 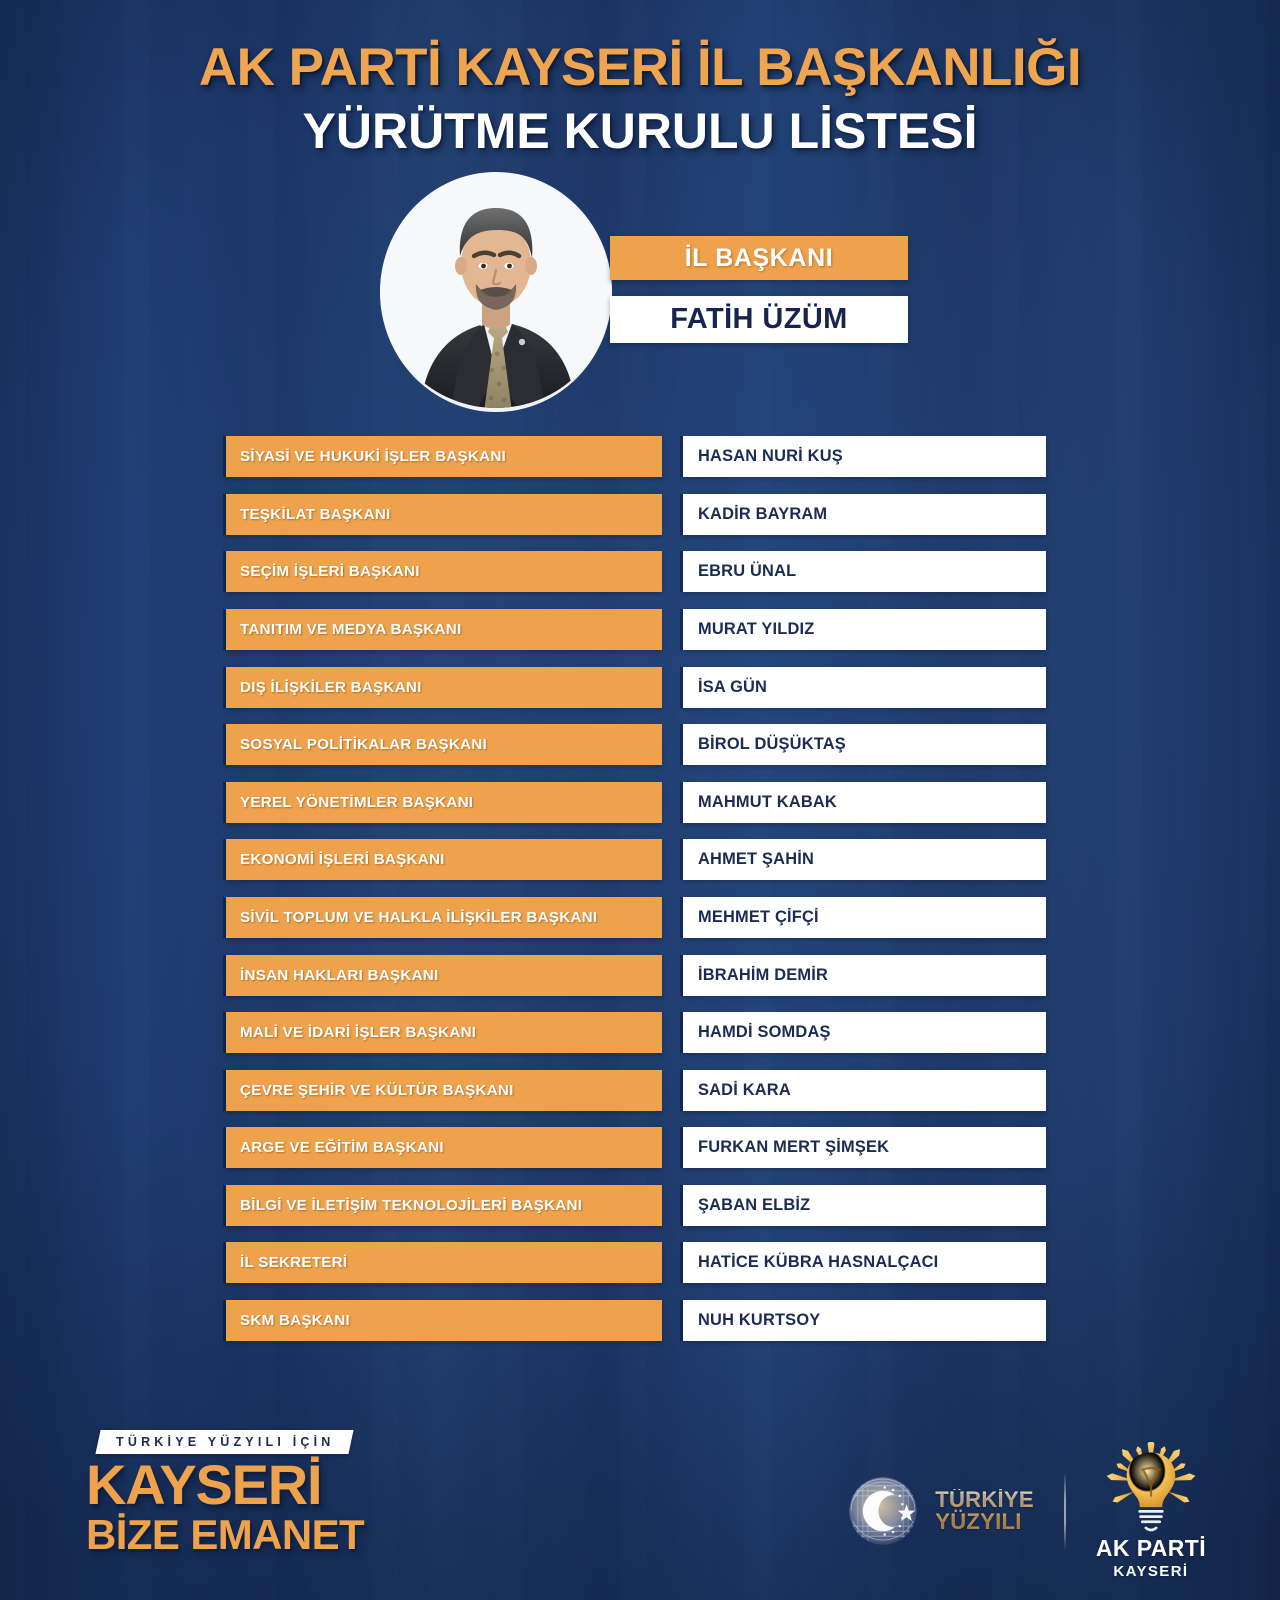 What do you see at coordinates (864, 1033) in the screenshot?
I see `name-cell: HAMDİ SOMDAŞ` at bounding box center [864, 1033].